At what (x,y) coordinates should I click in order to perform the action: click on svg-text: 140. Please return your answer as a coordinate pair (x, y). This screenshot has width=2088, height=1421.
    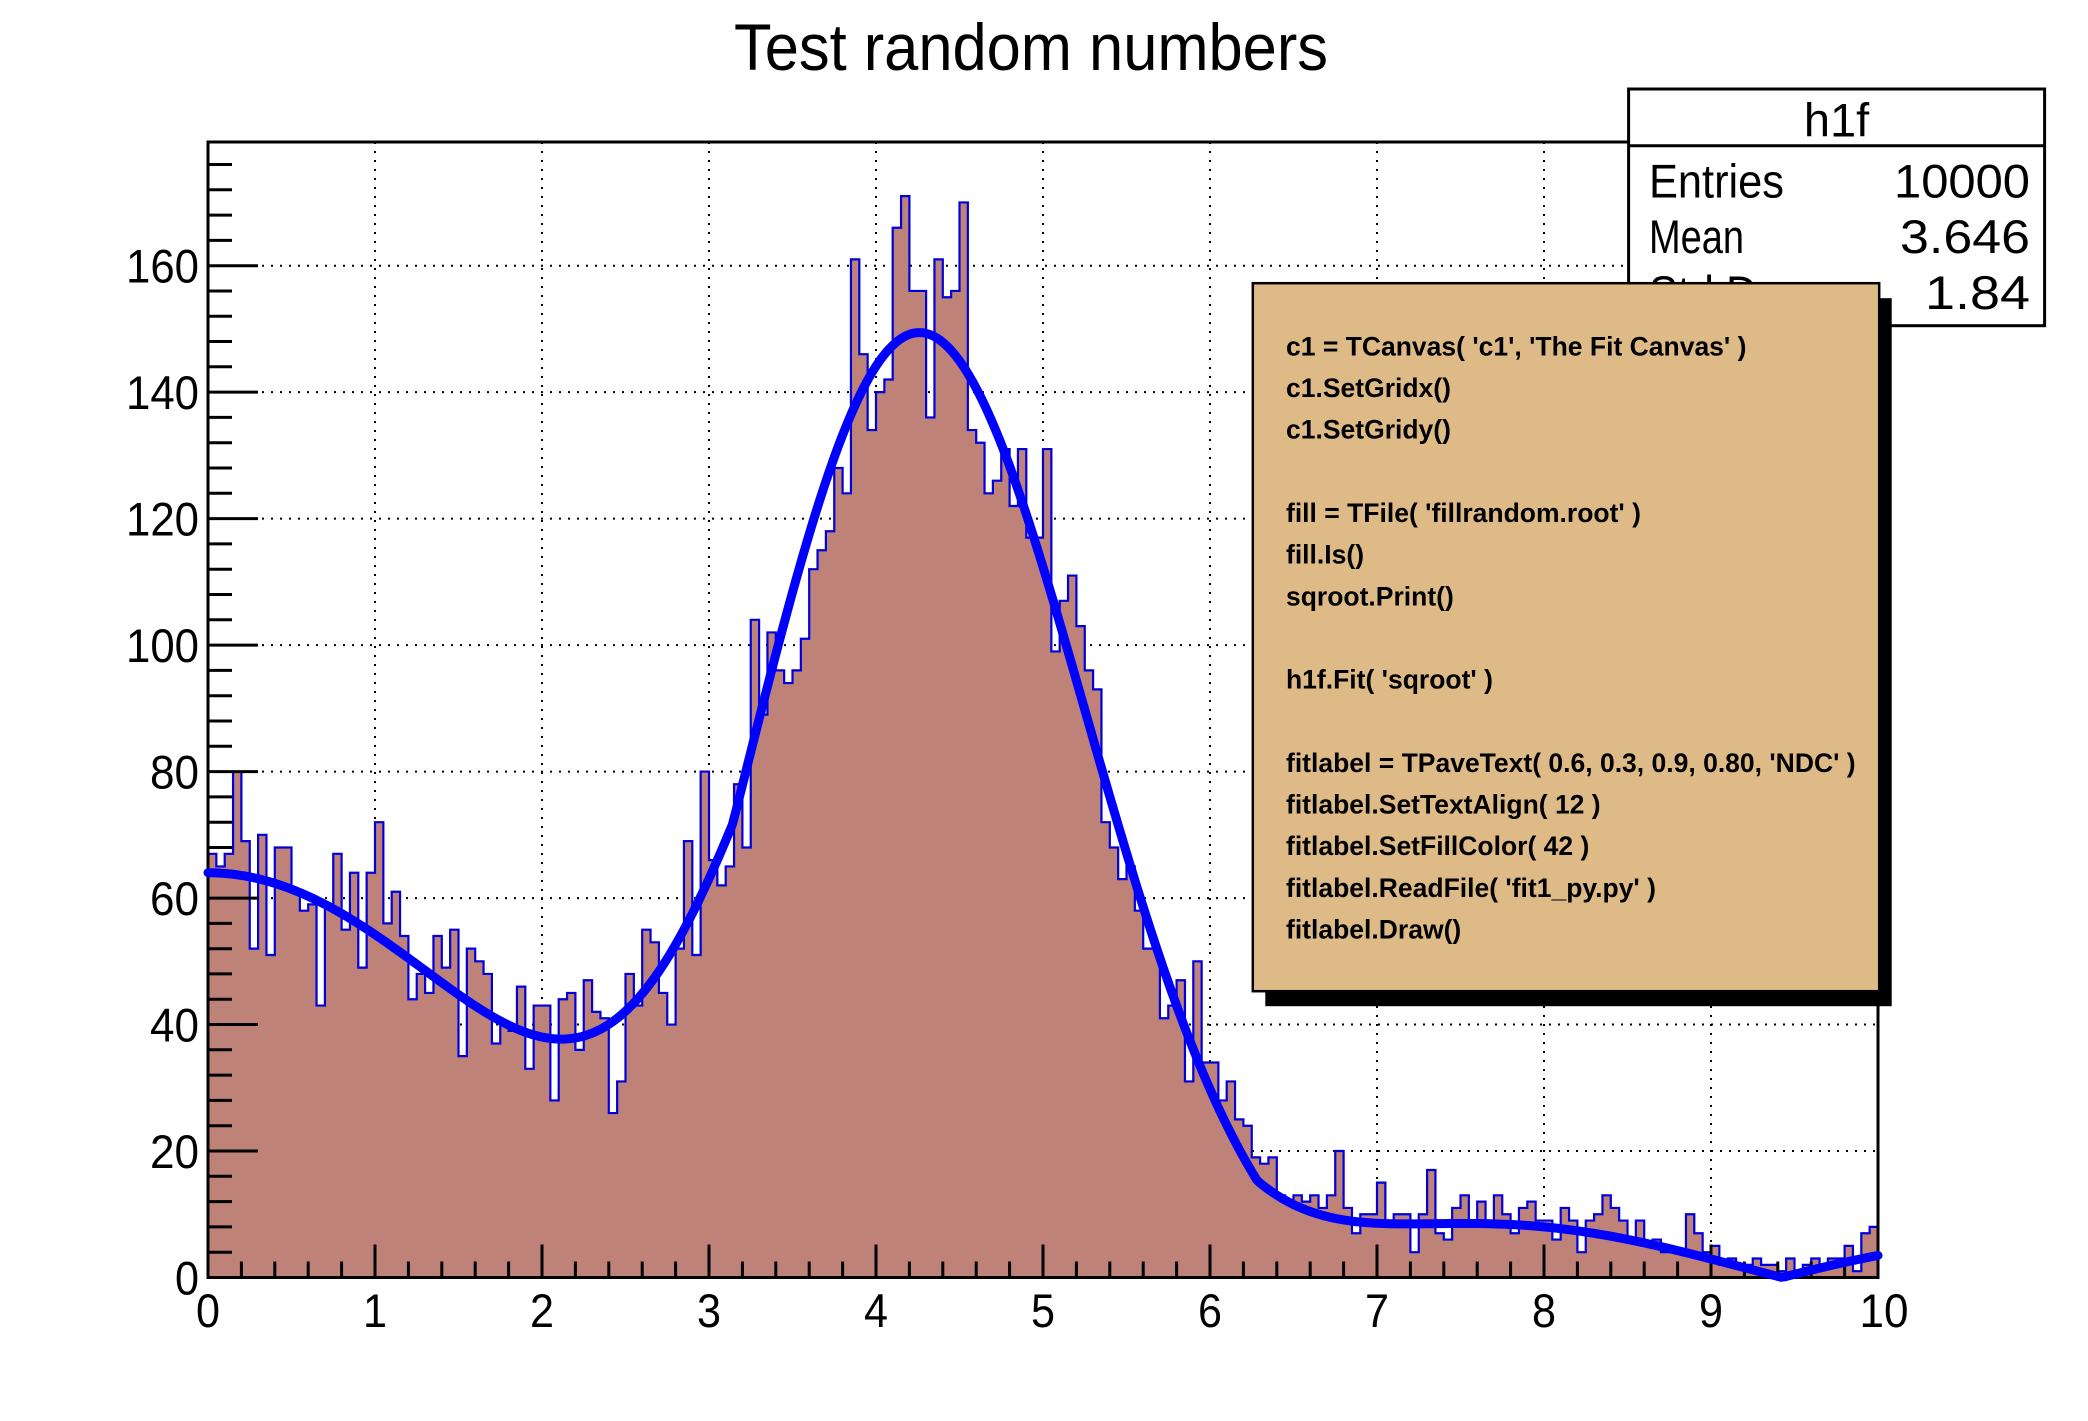
    Looking at the image, I should click on (162, 393).